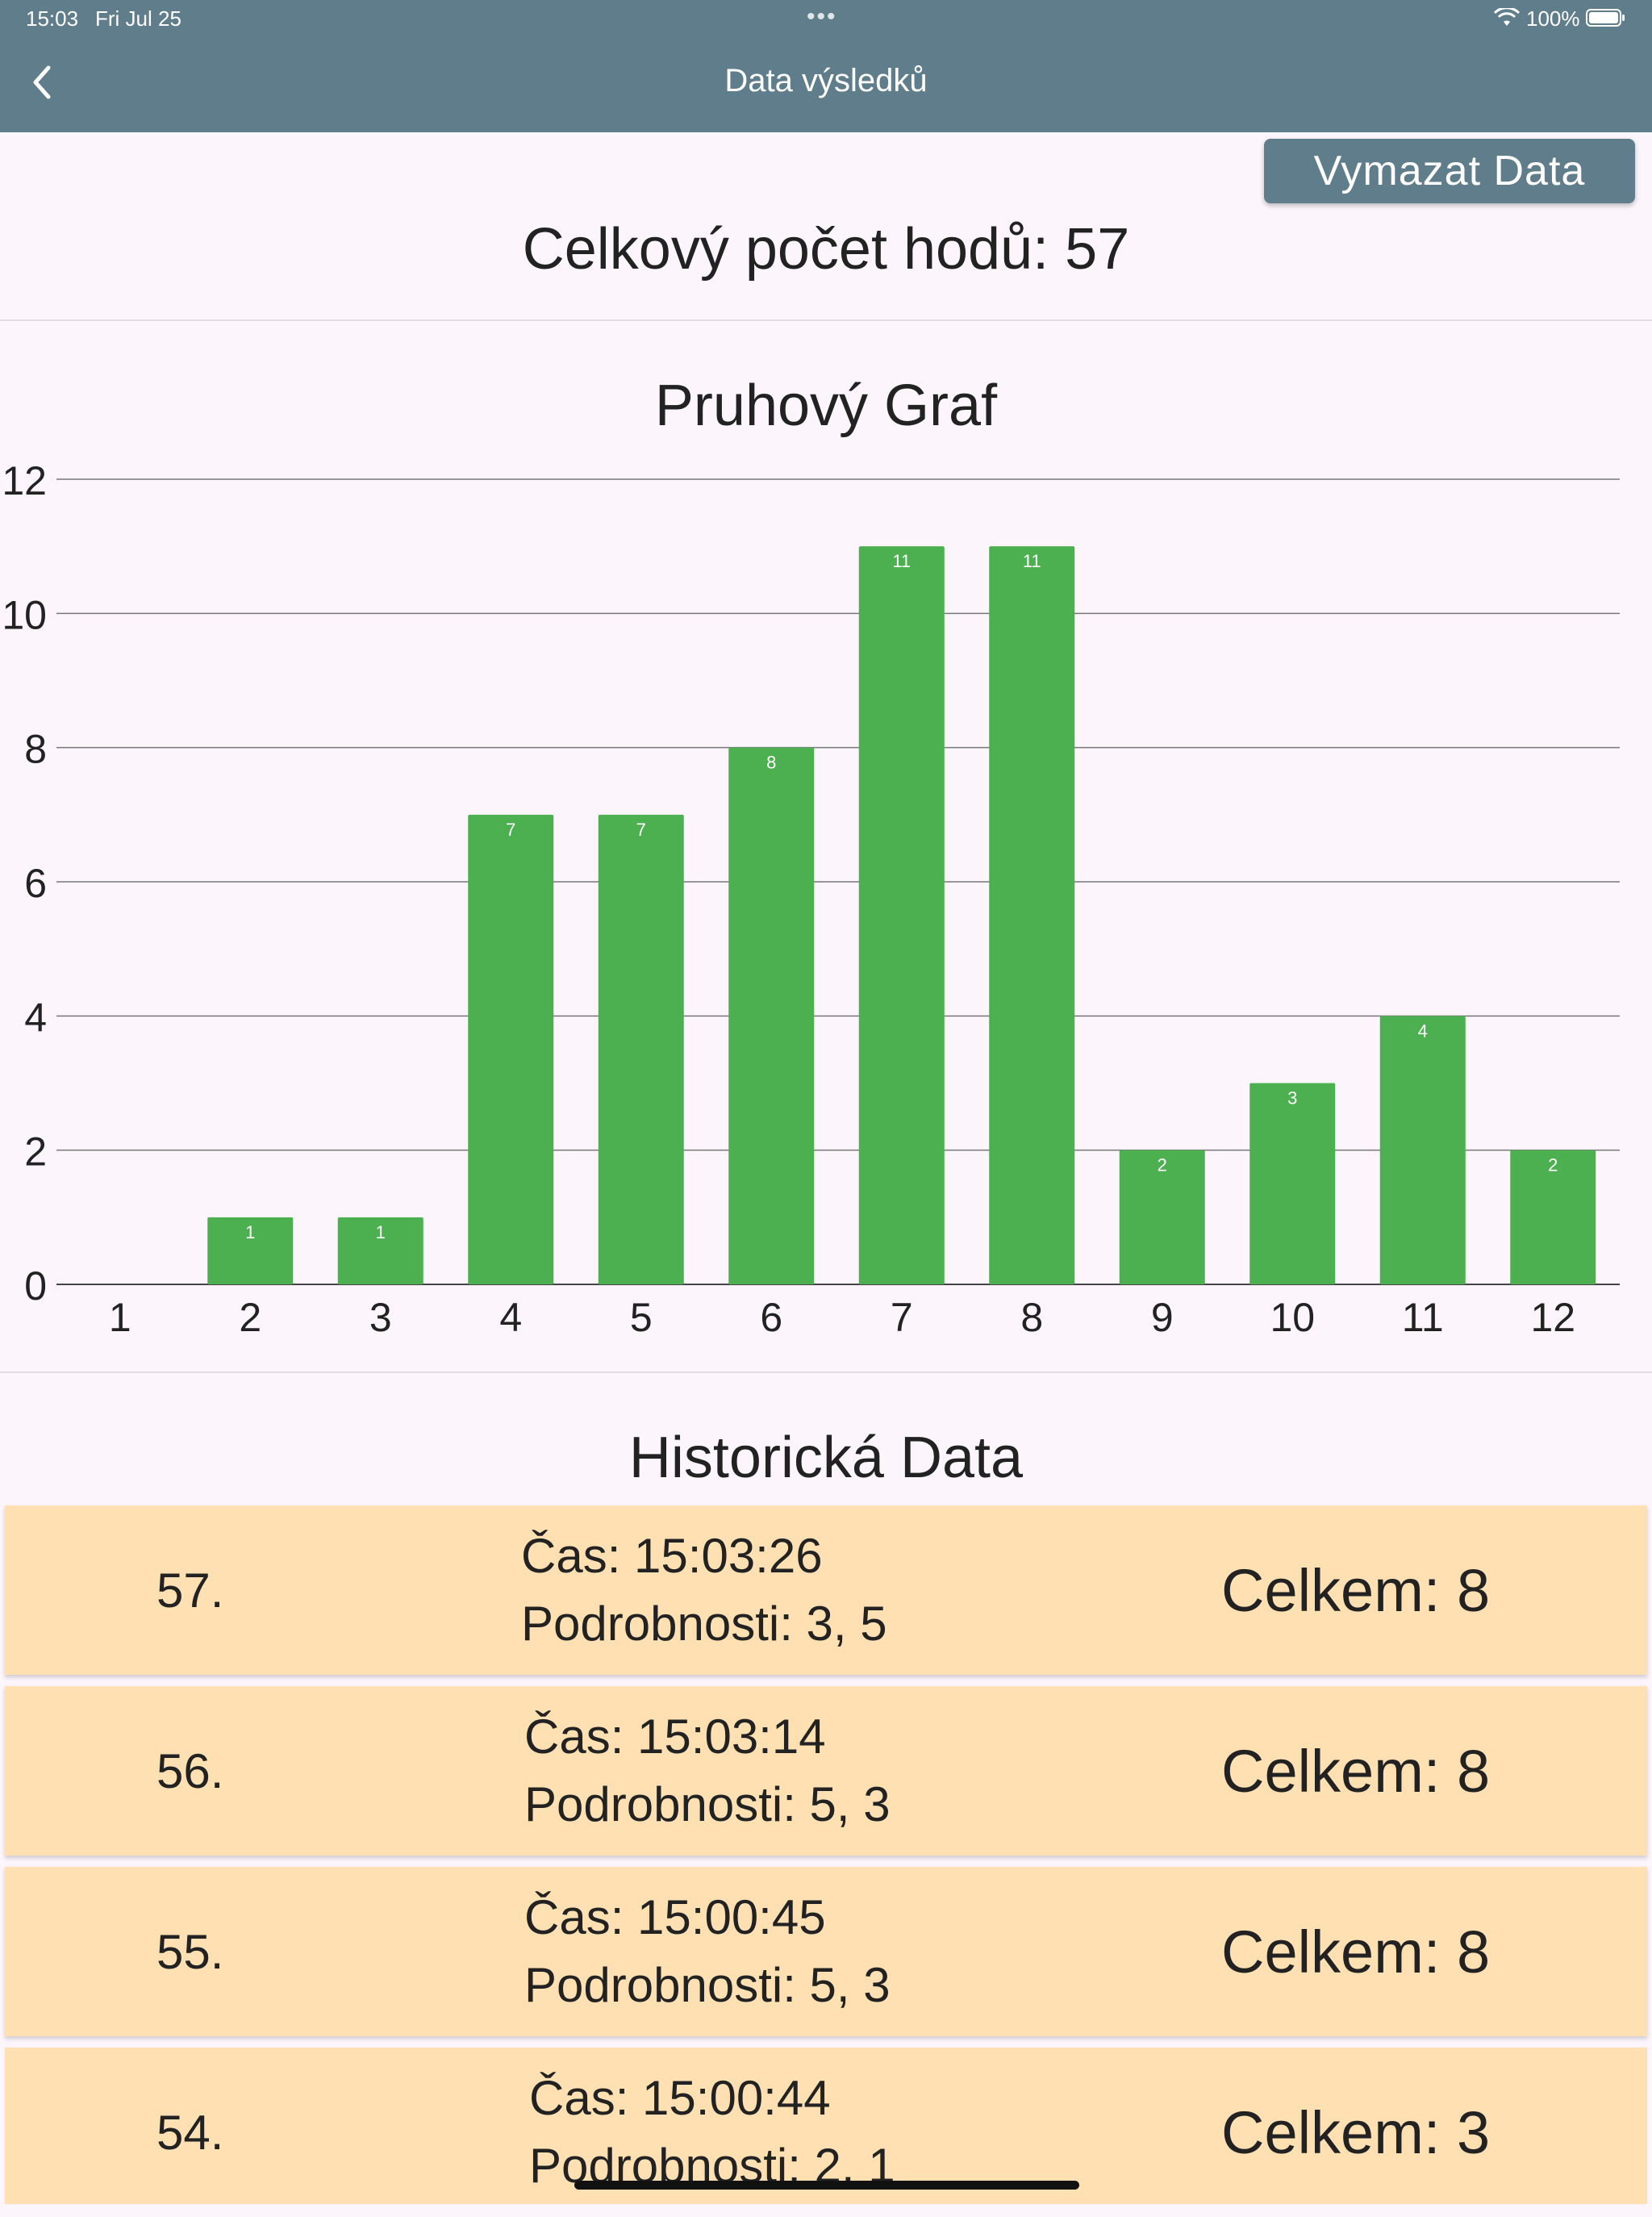 This screenshot has height=2217, width=1652. Describe the element at coordinates (826, 250) in the screenshot. I see `total-throws-label: Celkový počet hodů: 57` at that location.